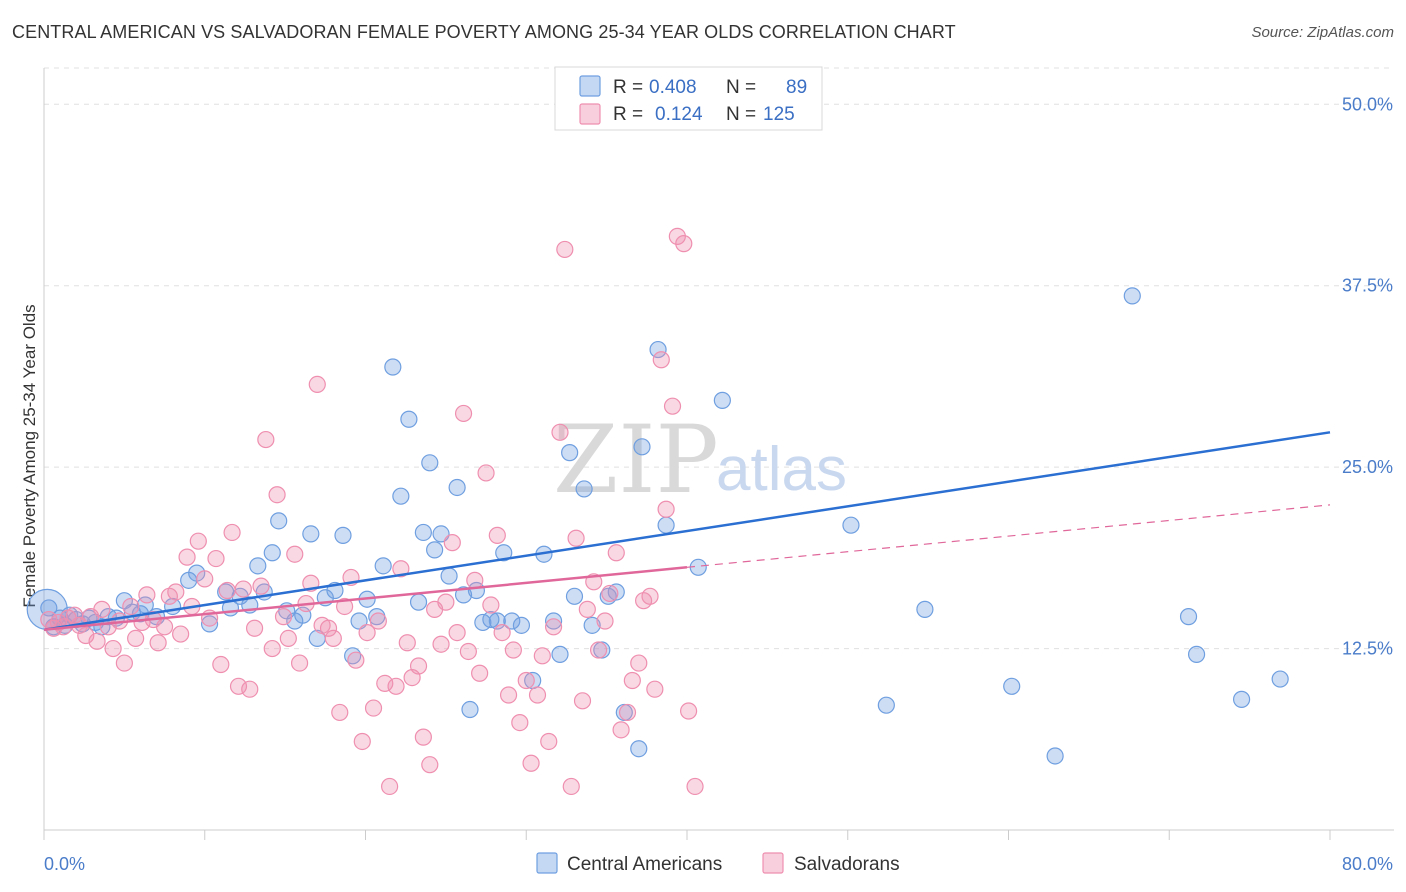 The width and height of the screenshot is (1406, 892). I want to click on x-ticks, so click(687, 835).